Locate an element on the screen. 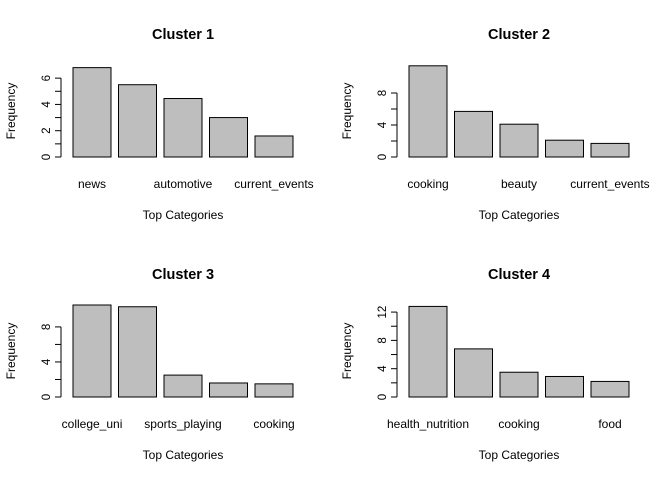  chart-marks: college_uni sports_playing cooking 0 4 8 is located at coordinates (168, 367).